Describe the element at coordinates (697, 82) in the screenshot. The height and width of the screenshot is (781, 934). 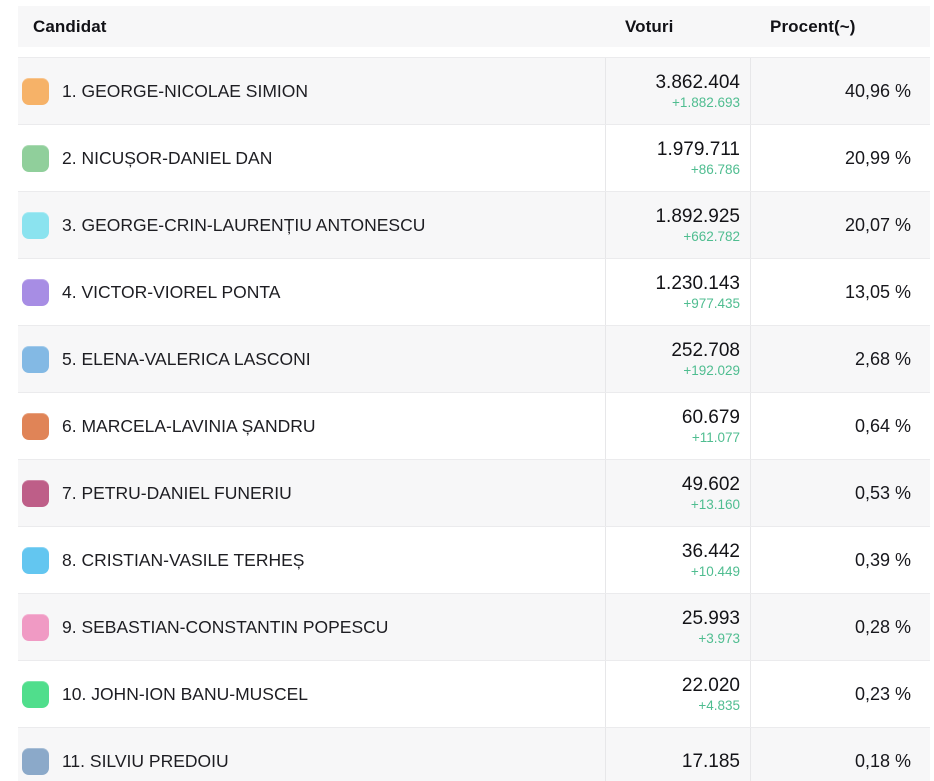
I see `votes-value: 3.862.404` at that location.